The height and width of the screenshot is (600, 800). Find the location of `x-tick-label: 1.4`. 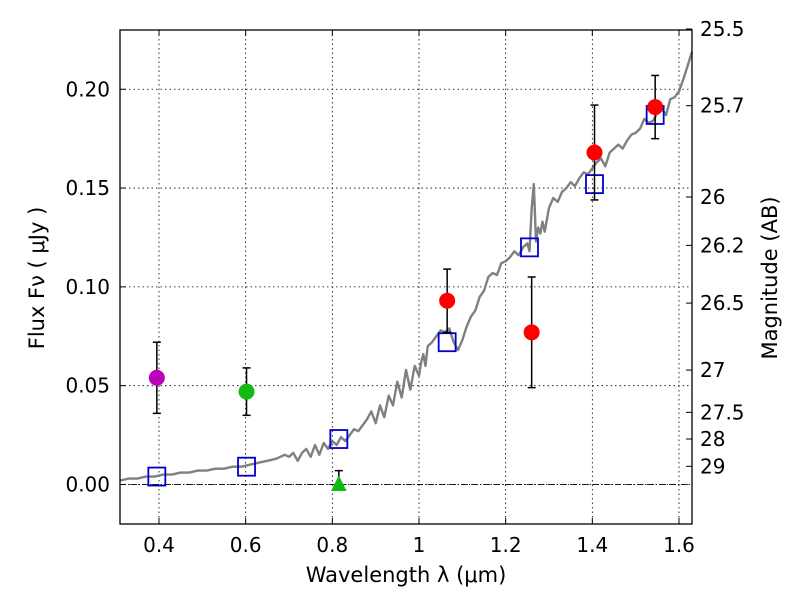

x-tick-label: 1.4 is located at coordinates (592, 545).